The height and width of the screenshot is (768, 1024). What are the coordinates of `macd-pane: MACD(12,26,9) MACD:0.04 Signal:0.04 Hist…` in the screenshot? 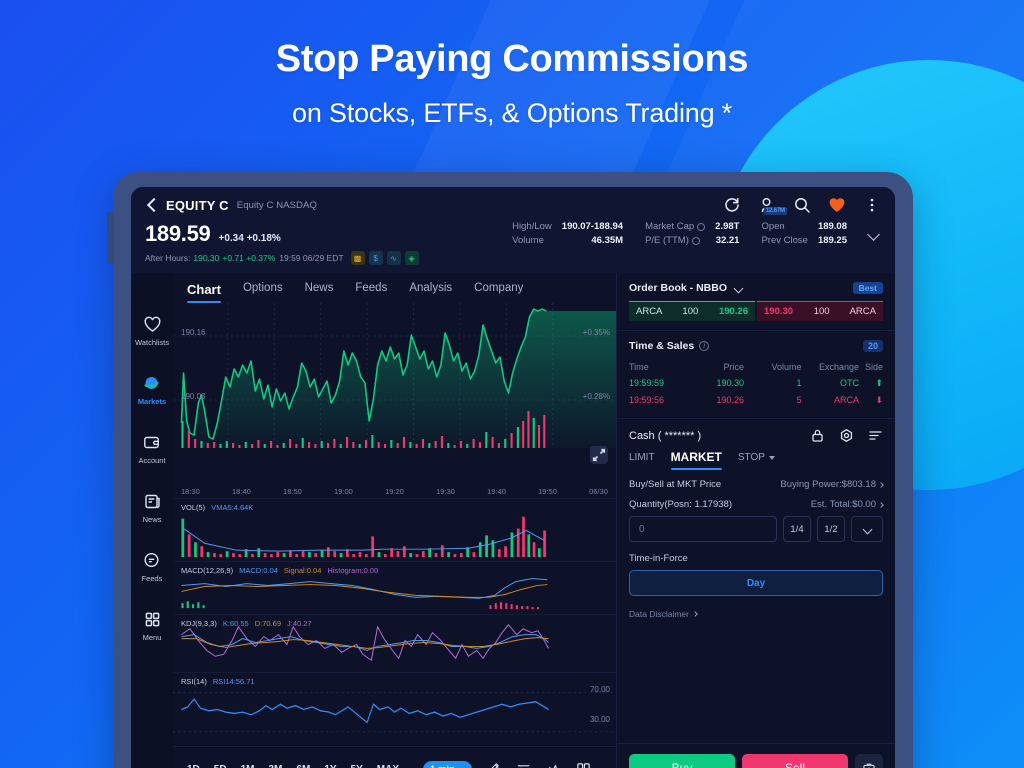 It's located at (394, 587).